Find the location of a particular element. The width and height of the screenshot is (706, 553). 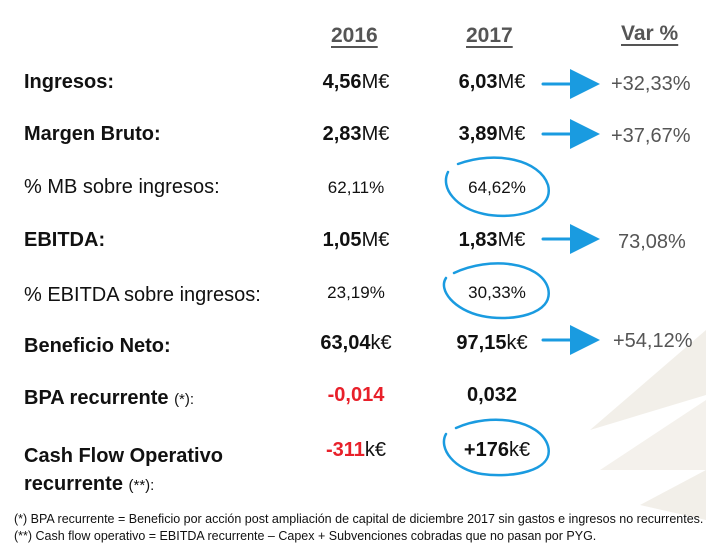

header-2017: 2017 is located at coordinates (489, 35).